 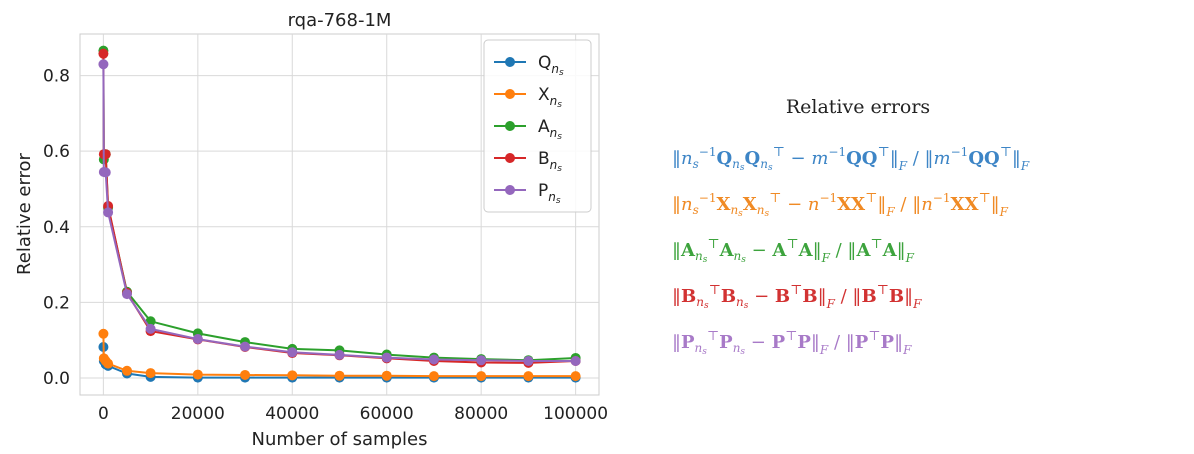 What do you see at coordinates (550, 129) in the screenshot?
I see `legend-label: Ans` at bounding box center [550, 129].